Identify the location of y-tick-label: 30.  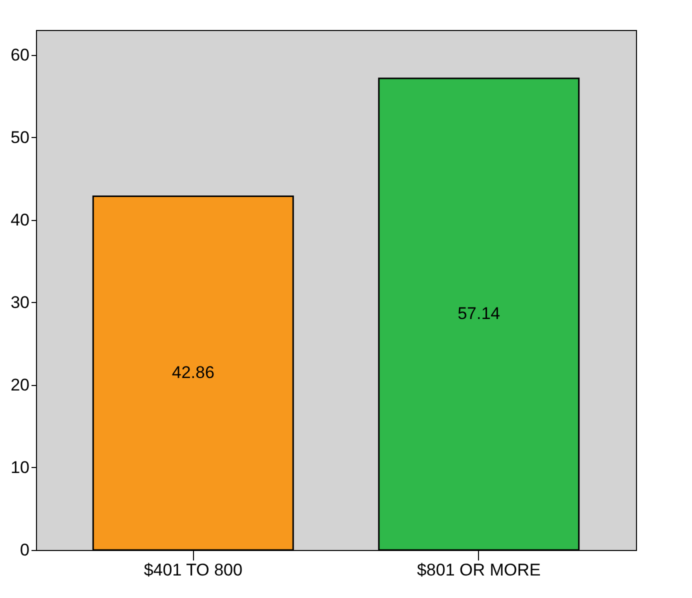
(20, 302).